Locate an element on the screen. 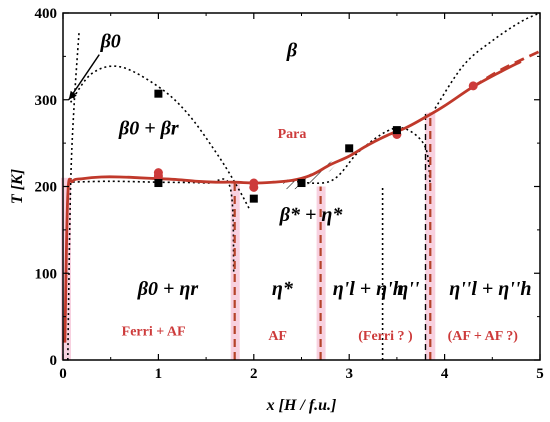 The image size is (550, 422). x-tick-label: 0 is located at coordinates (63, 374).